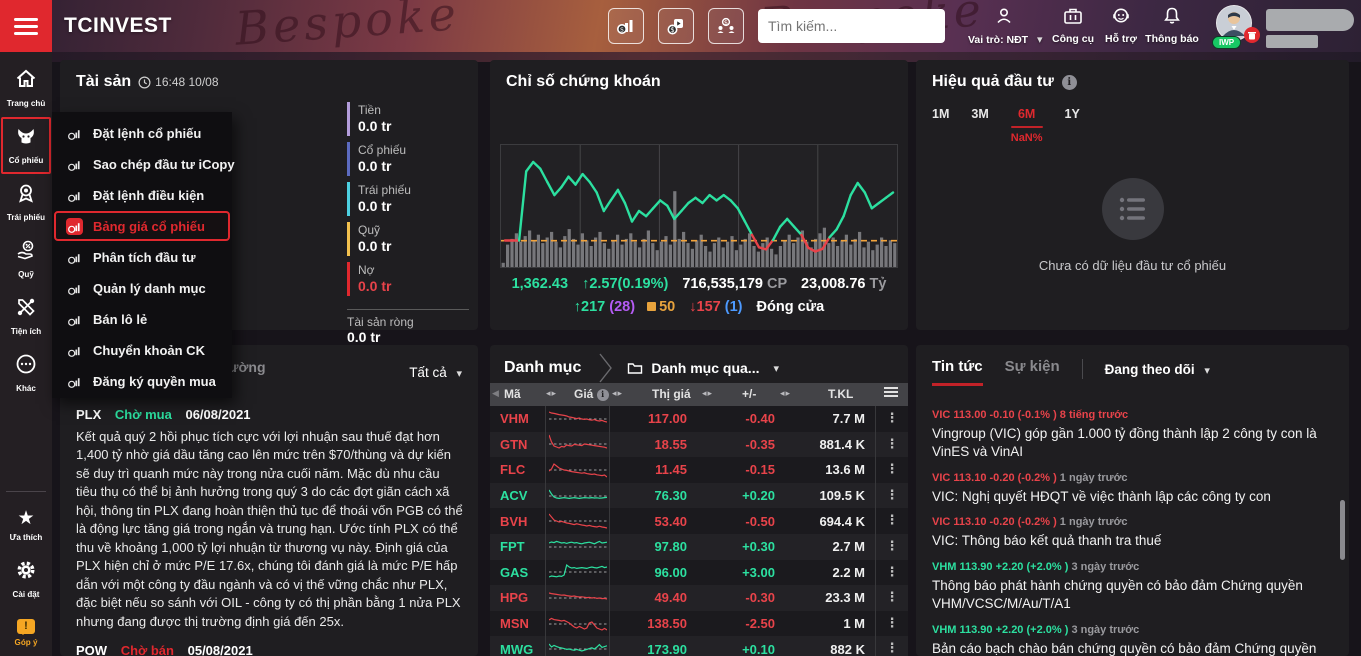  Describe the element at coordinates (459, 373) in the screenshot. I see `chevron-down-icon: ▾` at that location.